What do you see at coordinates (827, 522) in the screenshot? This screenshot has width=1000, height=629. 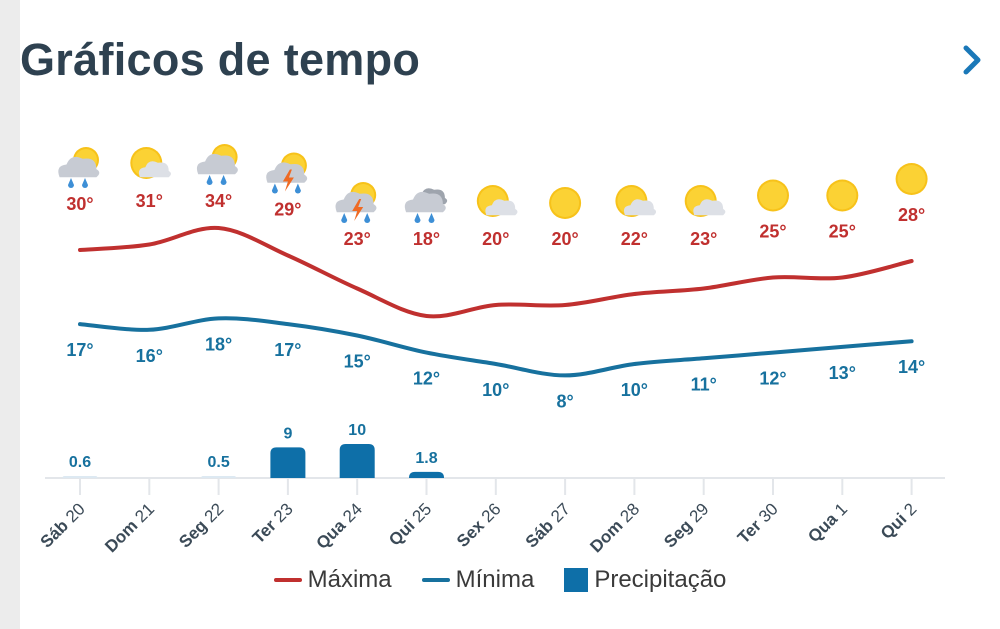 I see `x-tick-label: Qua 1` at bounding box center [827, 522].